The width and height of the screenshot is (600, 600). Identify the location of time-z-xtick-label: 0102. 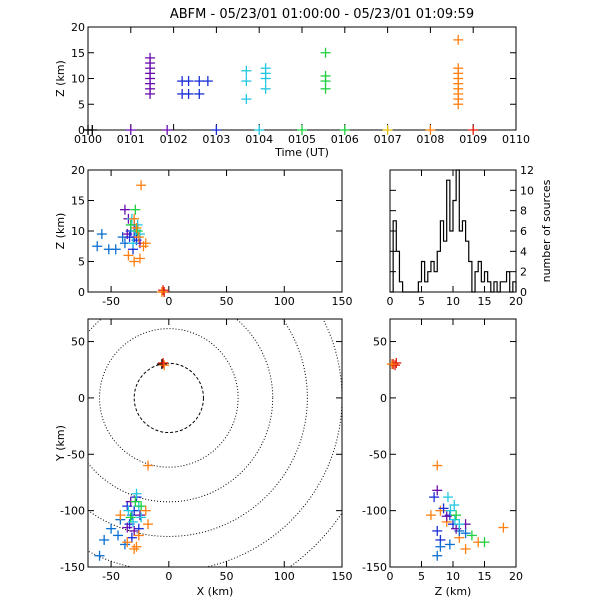
(174, 139).